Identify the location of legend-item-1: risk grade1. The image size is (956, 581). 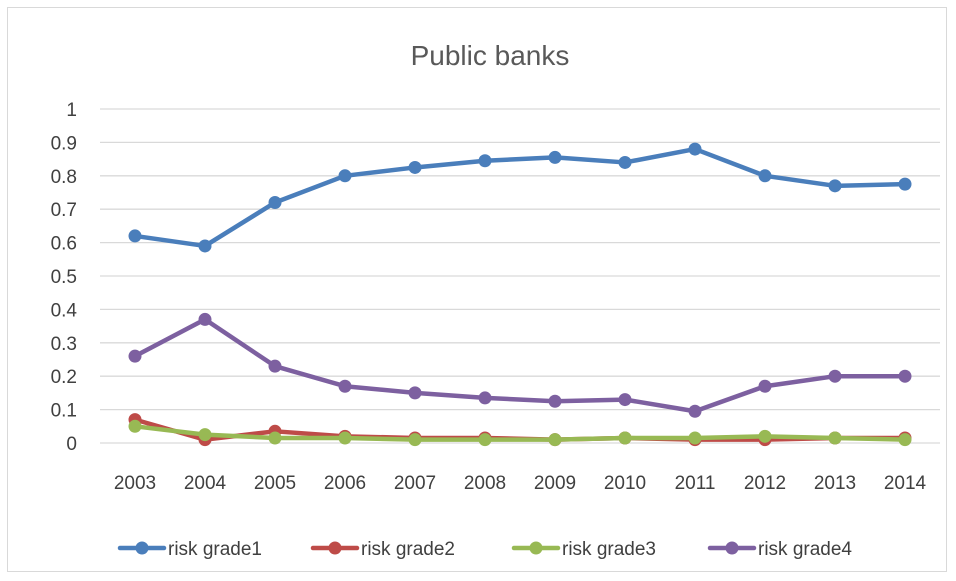
(189, 549).